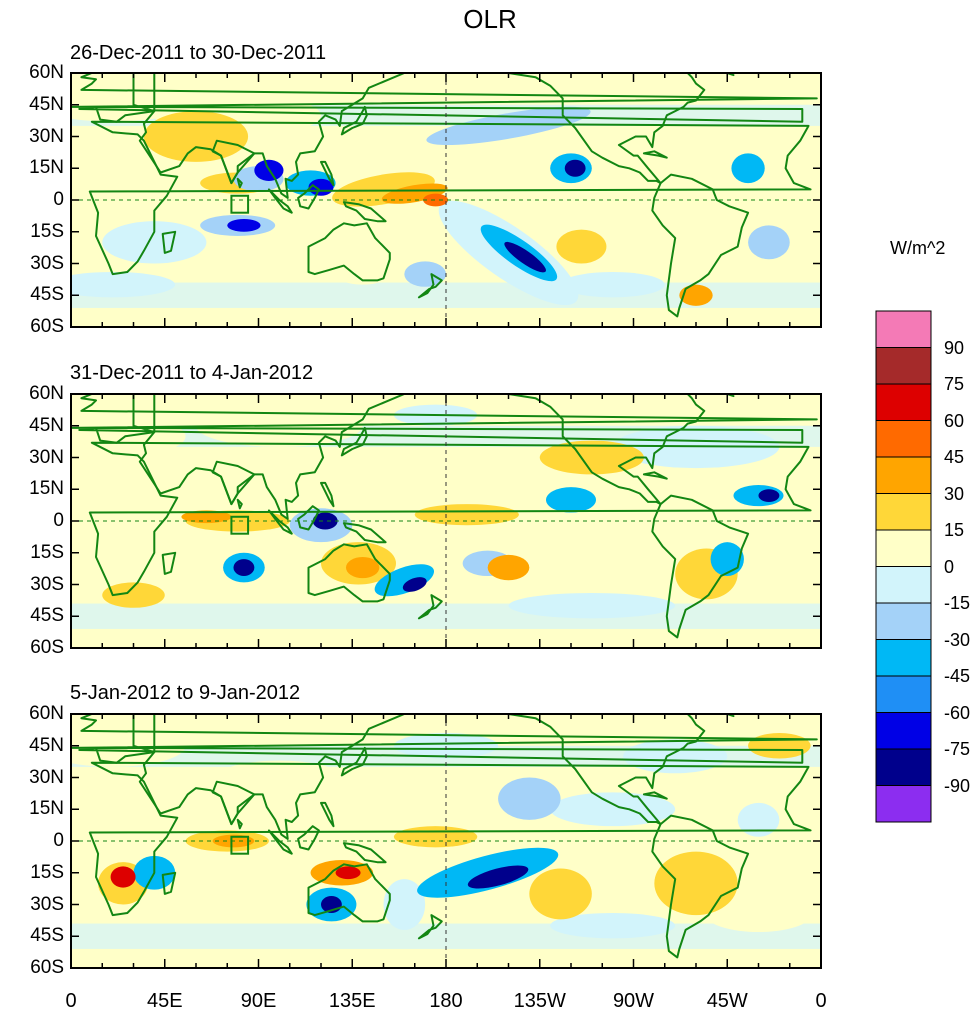 The width and height of the screenshot is (980, 1014). I want to click on figure-title: OLR, so click(490, 19).